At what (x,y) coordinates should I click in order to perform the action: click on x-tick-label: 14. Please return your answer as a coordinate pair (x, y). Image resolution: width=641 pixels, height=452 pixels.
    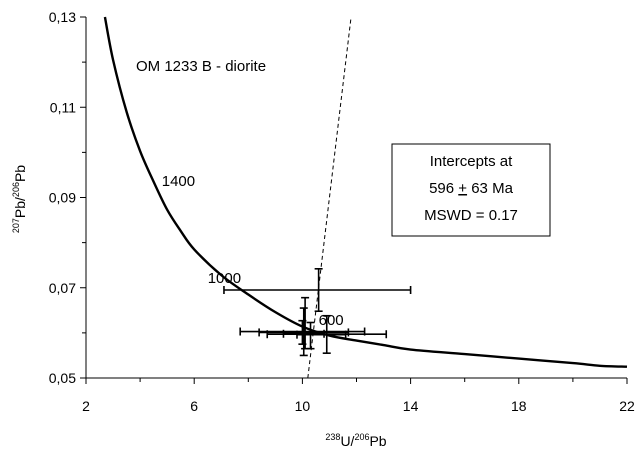
    Looking at the image, I should click on (411, 406).